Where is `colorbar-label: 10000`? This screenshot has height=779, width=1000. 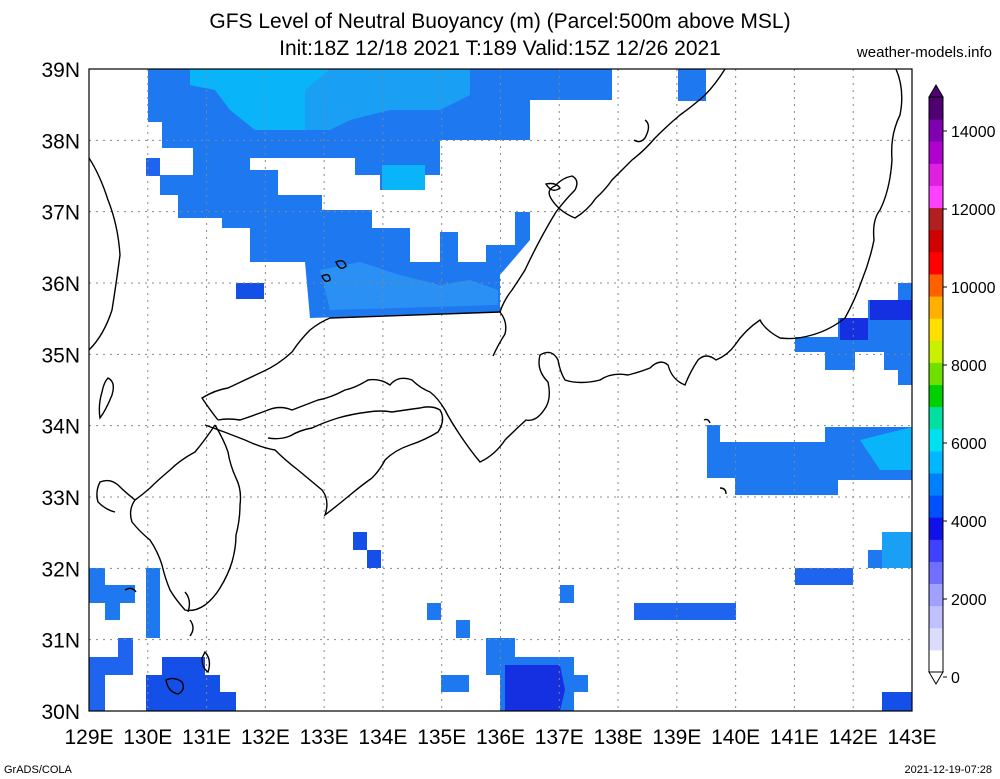
colorbar-label: 10000 is located at coordinates (973, 288).